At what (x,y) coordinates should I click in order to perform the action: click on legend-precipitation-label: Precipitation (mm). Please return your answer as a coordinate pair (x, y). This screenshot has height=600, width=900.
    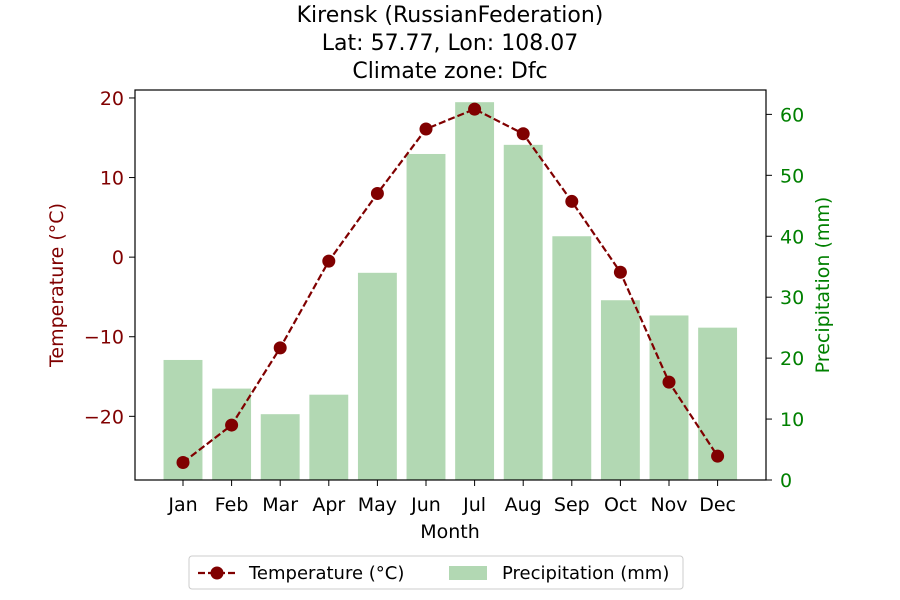
    Looking at the image, I should click on (585, 573).